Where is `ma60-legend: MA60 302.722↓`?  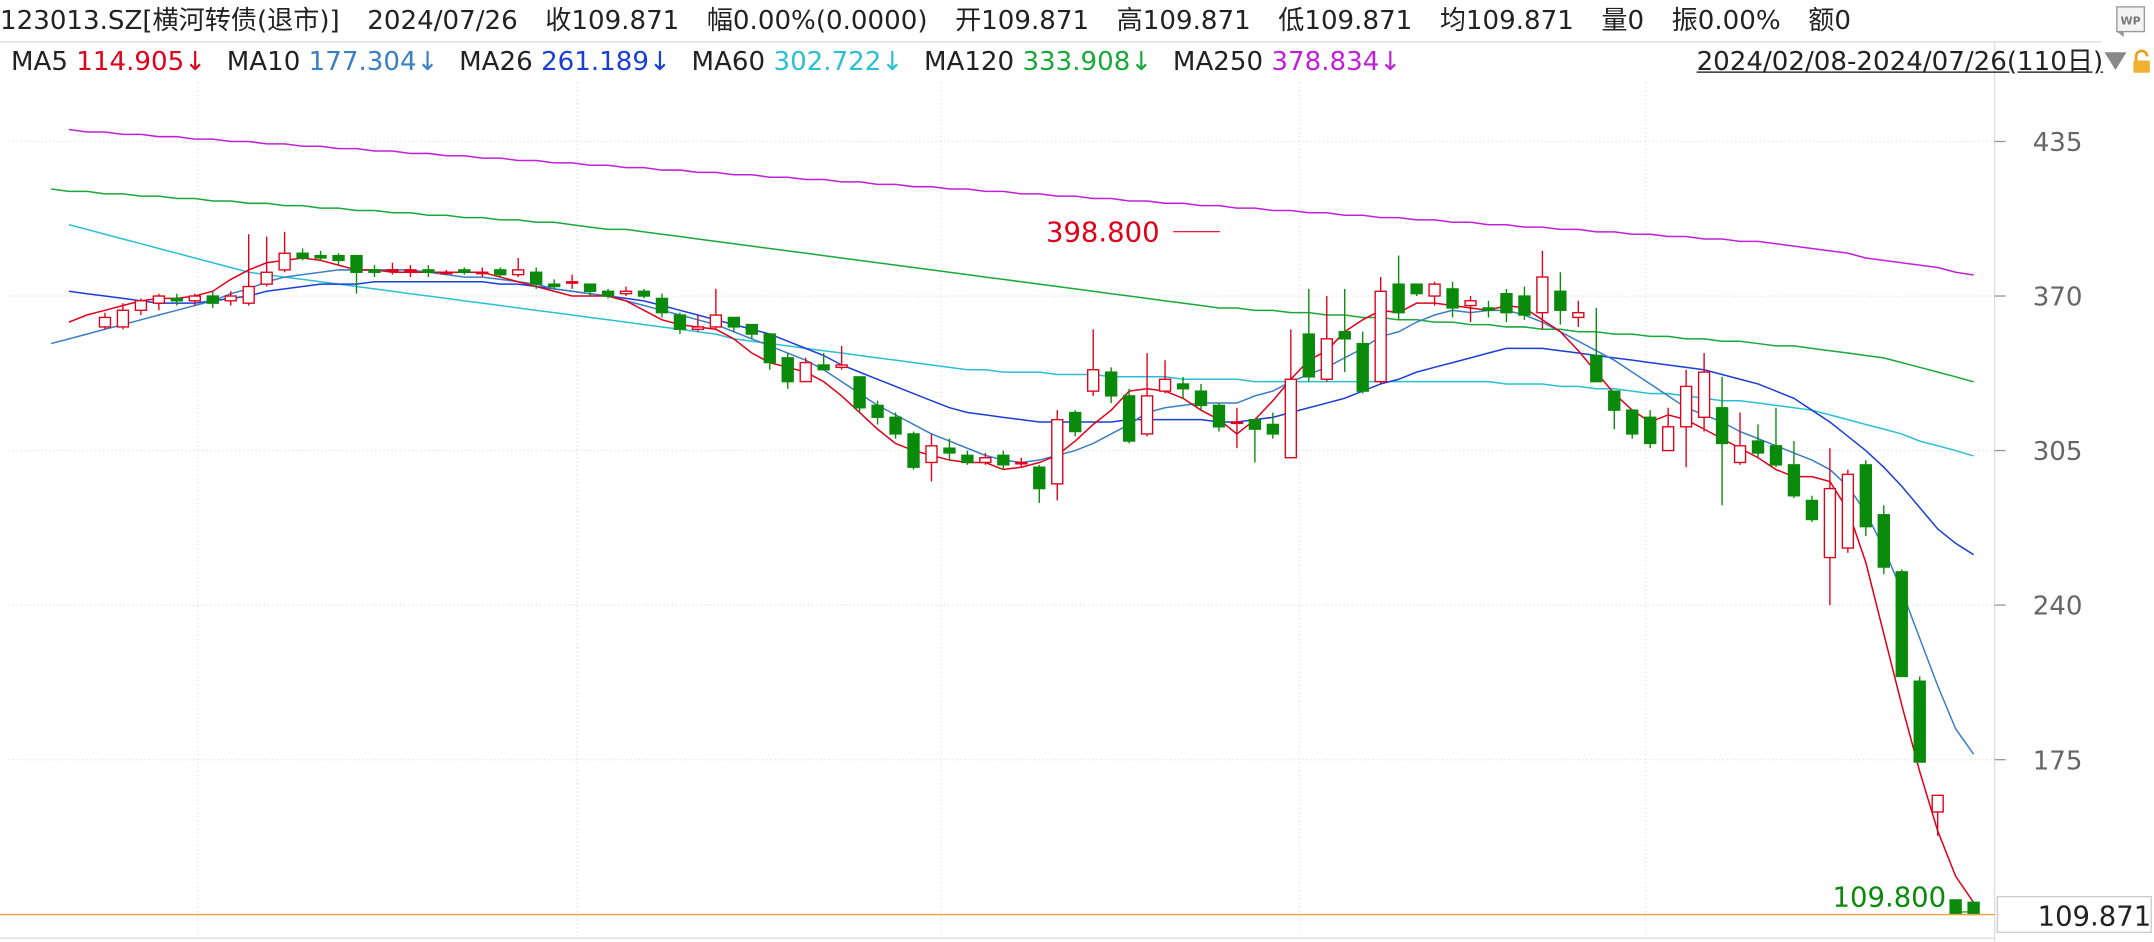
ma60-legend: MA60 302.722↓ is located at coordinates (797, 61).